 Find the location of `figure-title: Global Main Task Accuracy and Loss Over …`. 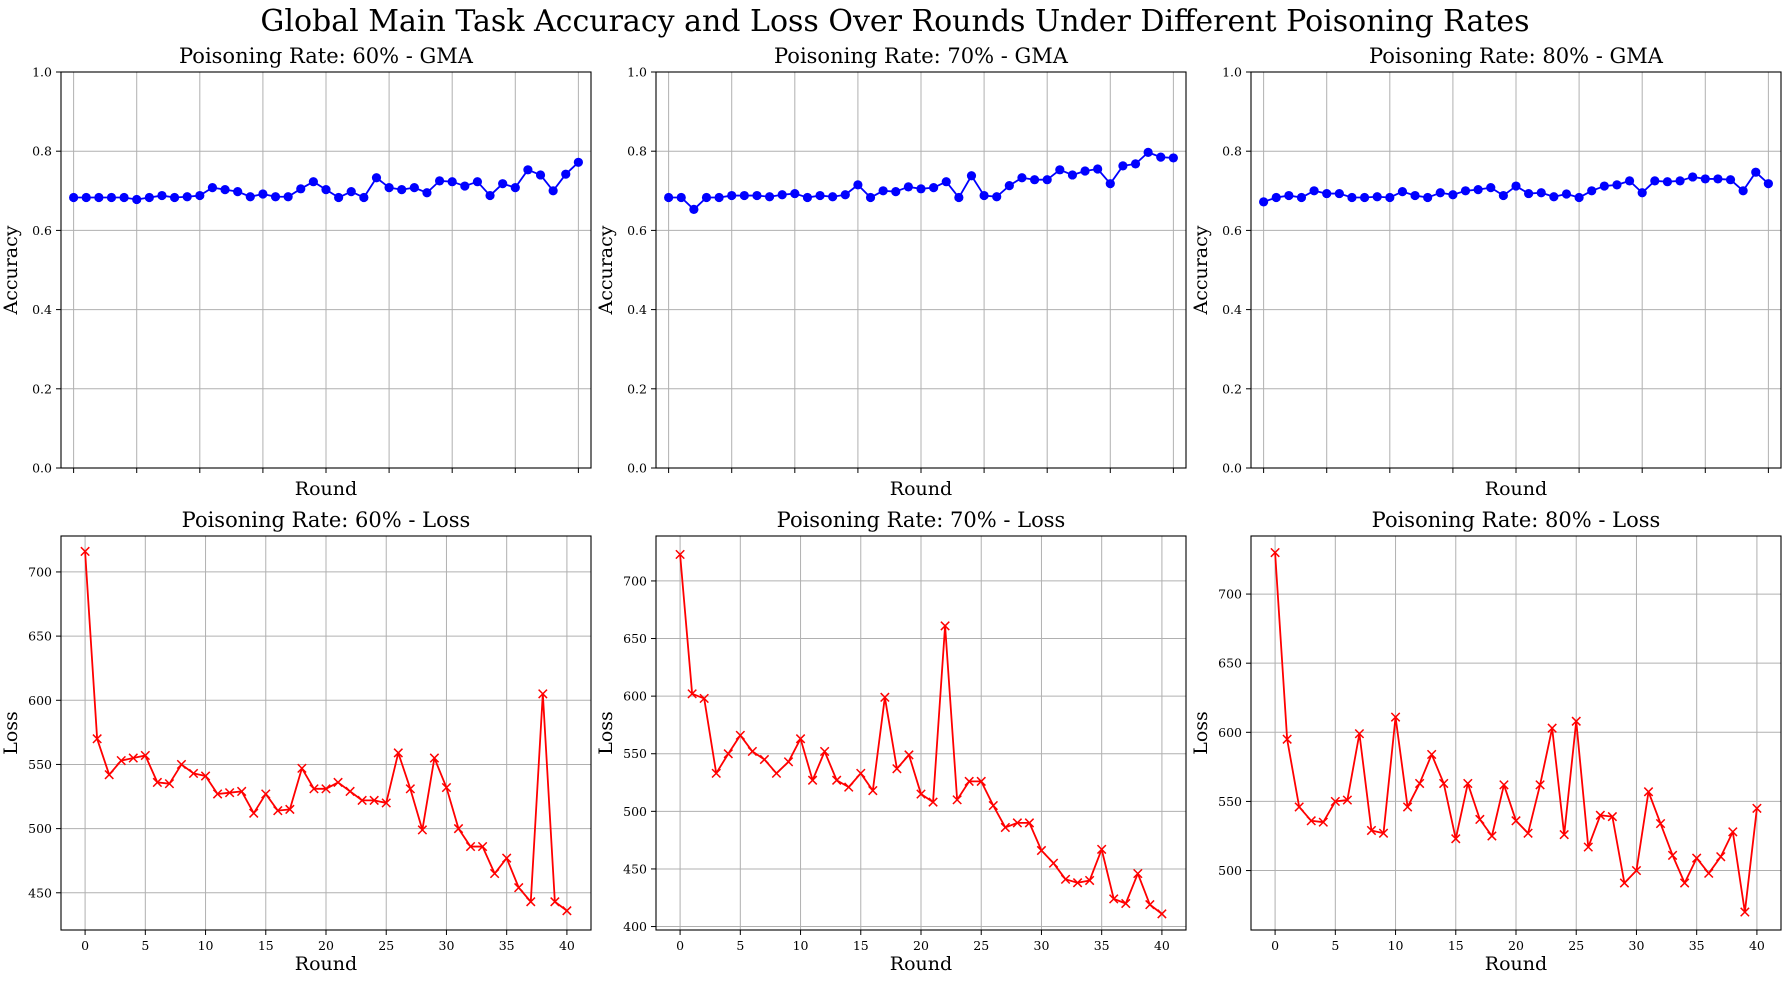

figure-title: Global Main Task Accuracy and Loss Over … is located at coordinates (894, 21).